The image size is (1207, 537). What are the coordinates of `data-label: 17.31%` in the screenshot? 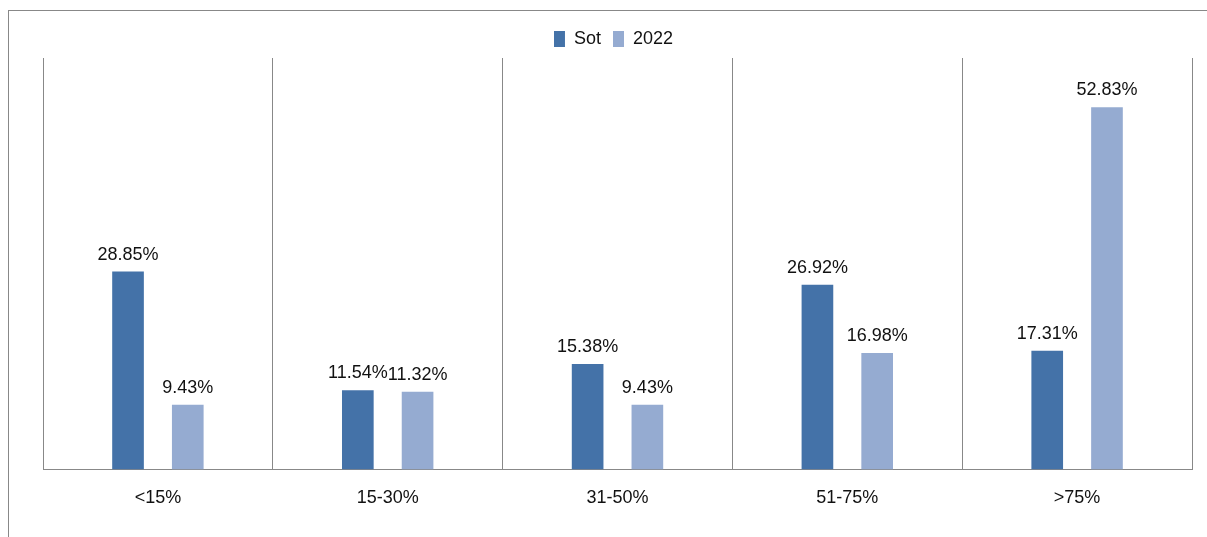 It's located at (1047, 332).